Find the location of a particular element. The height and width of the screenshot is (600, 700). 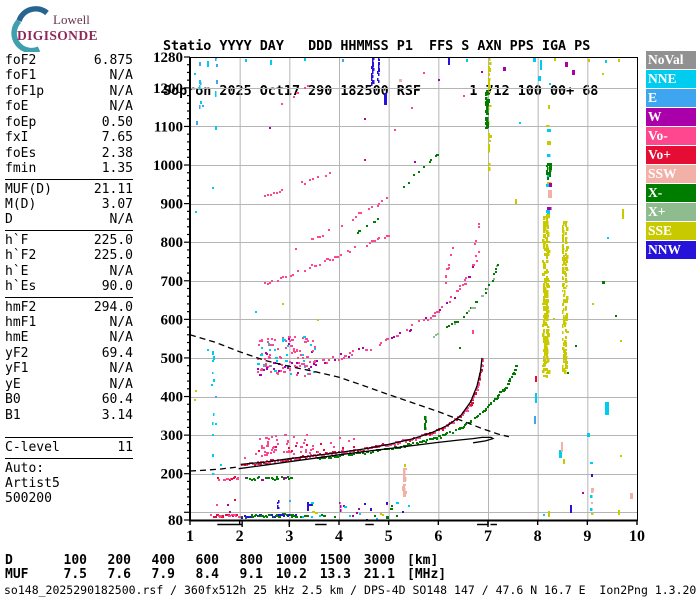

y-tick-label: 200 is located at coordinates (172, 475).